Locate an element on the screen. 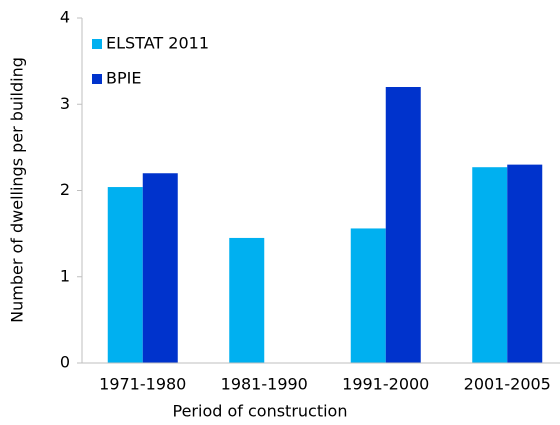 This screenshot has height=425, width=560. x-tick-label: 1971-1980 is located at coordinates (142, 384).